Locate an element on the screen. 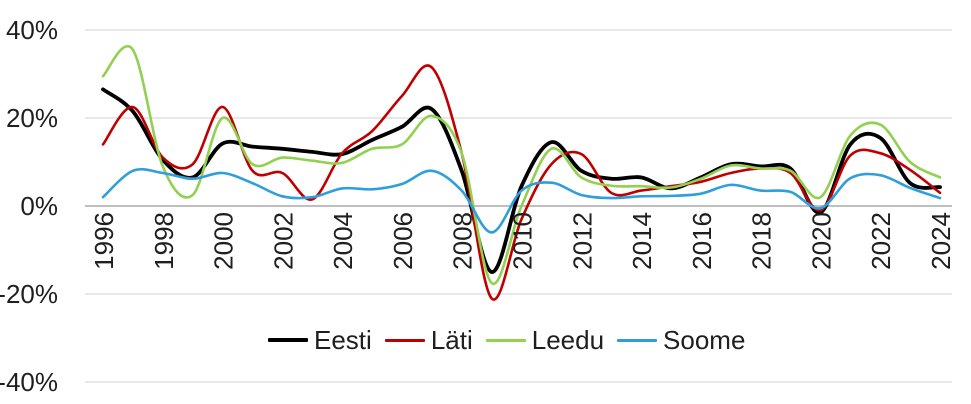 The height and width of the screenshot is (404, 971). x-tick-label: 2000 is located at coordinates (224, 241).